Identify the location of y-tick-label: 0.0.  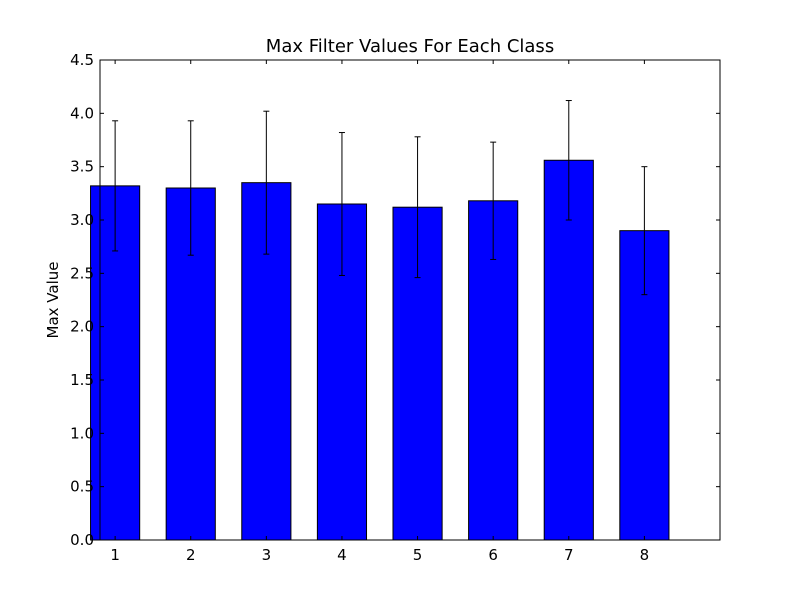
(82, 540).